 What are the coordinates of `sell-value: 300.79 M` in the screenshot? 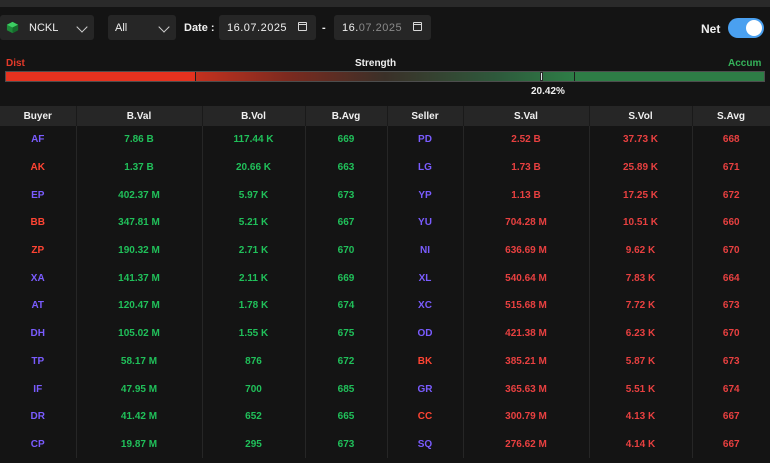 It's located at (526, 416).